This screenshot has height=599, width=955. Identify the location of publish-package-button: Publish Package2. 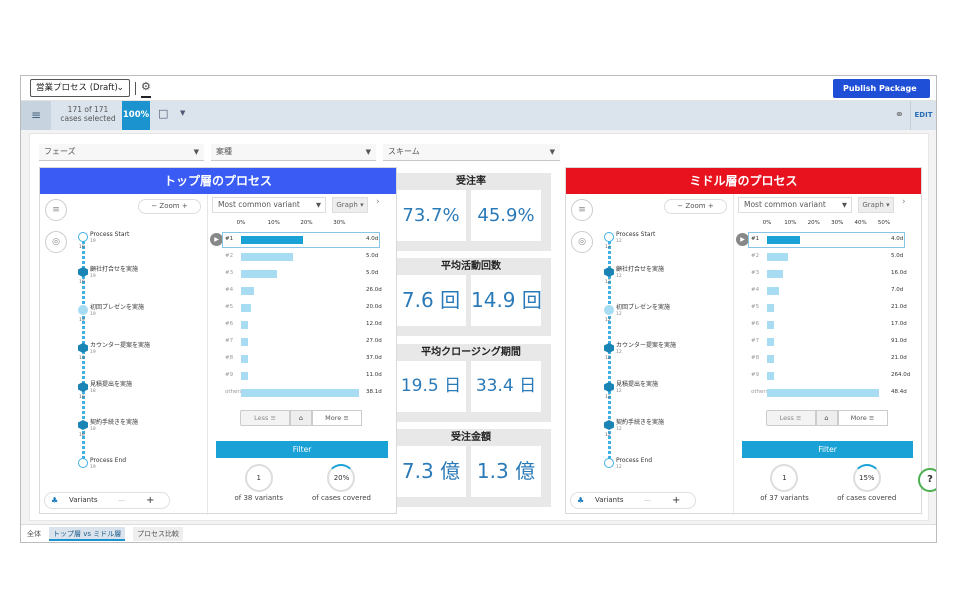
(881, 96).